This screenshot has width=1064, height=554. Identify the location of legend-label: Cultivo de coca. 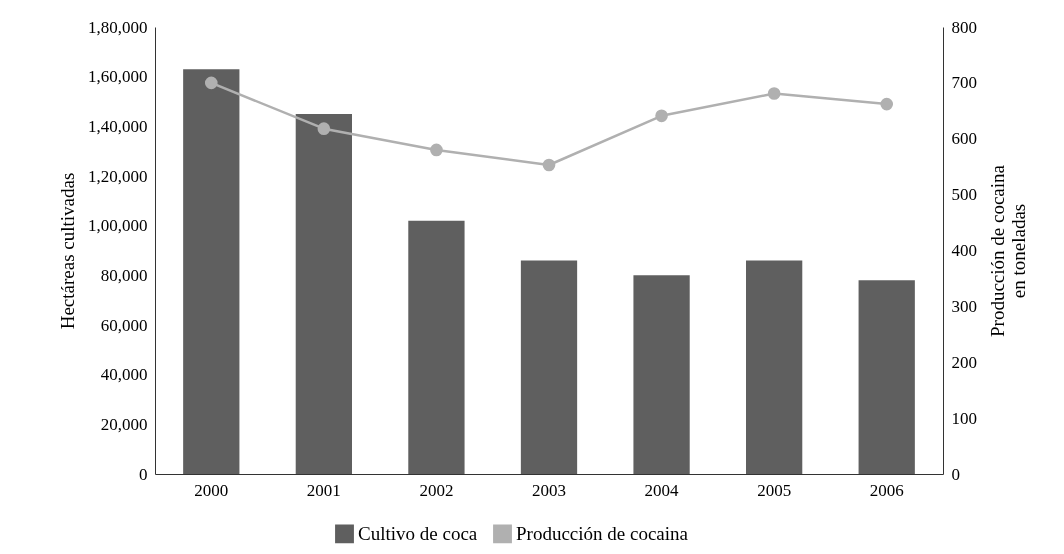
(418, 533).